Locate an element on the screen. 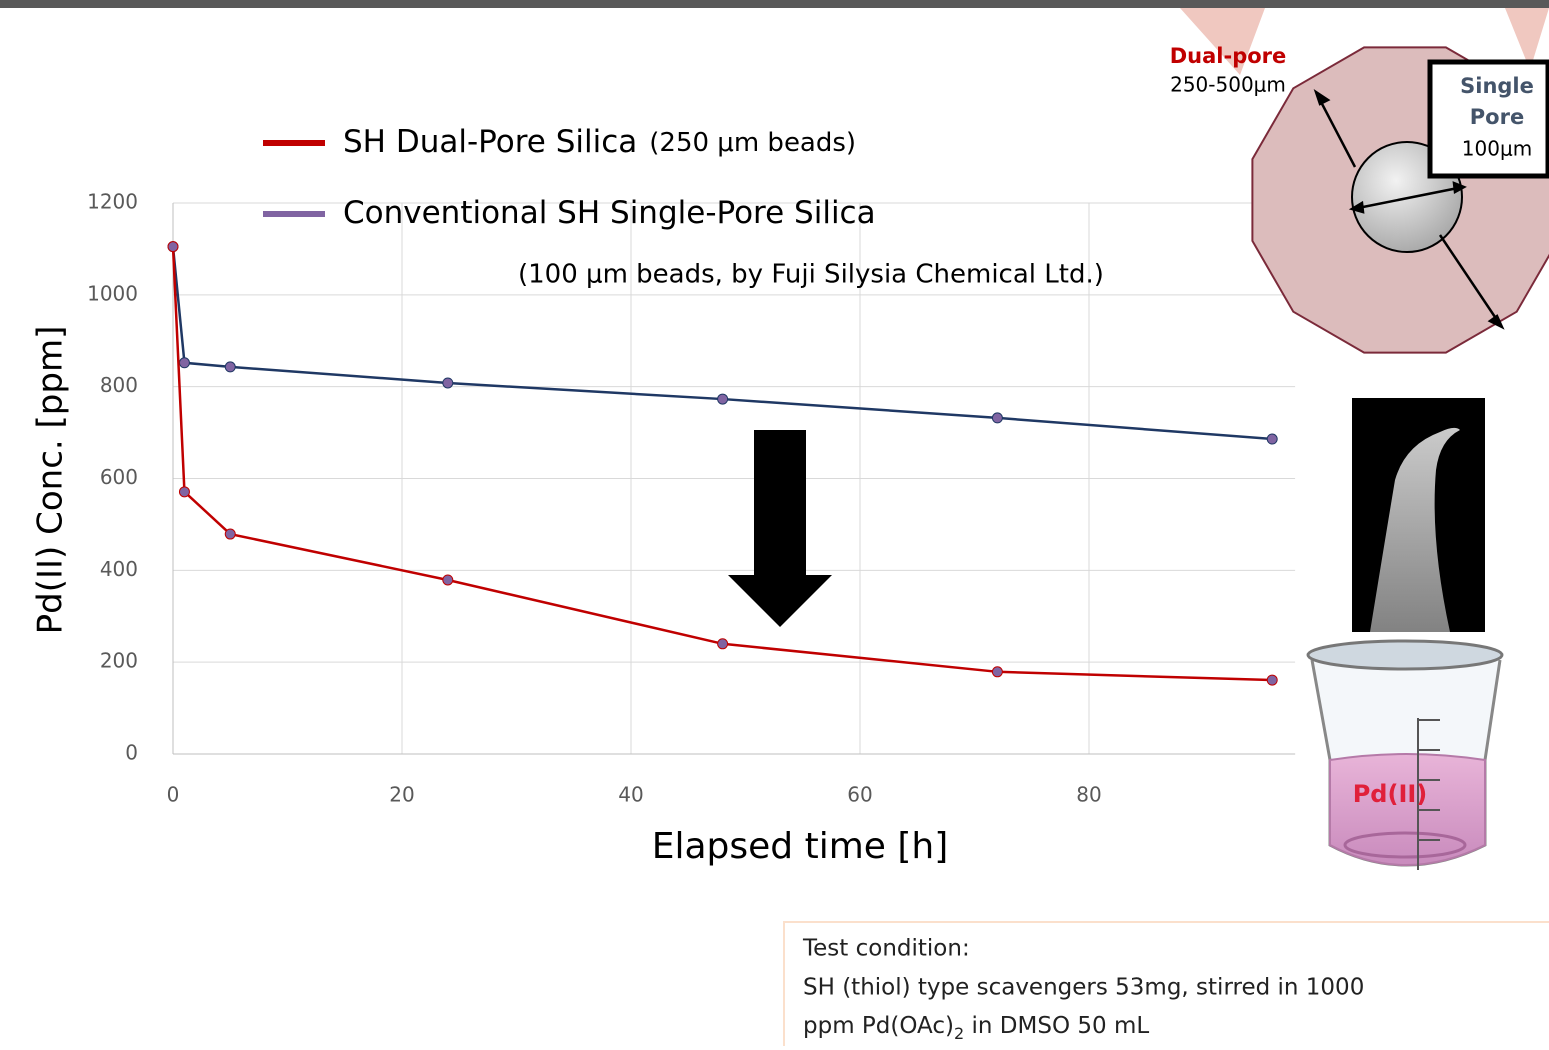 The width and height of the screenshot is (1549, 1050). legend-note: (250 μm beads) is located at coordinates (752, 143).